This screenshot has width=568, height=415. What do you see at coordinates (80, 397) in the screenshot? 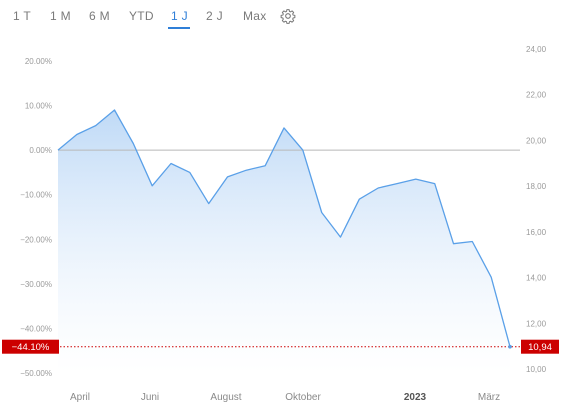
I see `x-tick-label: April` at bounding box center [80, 397].